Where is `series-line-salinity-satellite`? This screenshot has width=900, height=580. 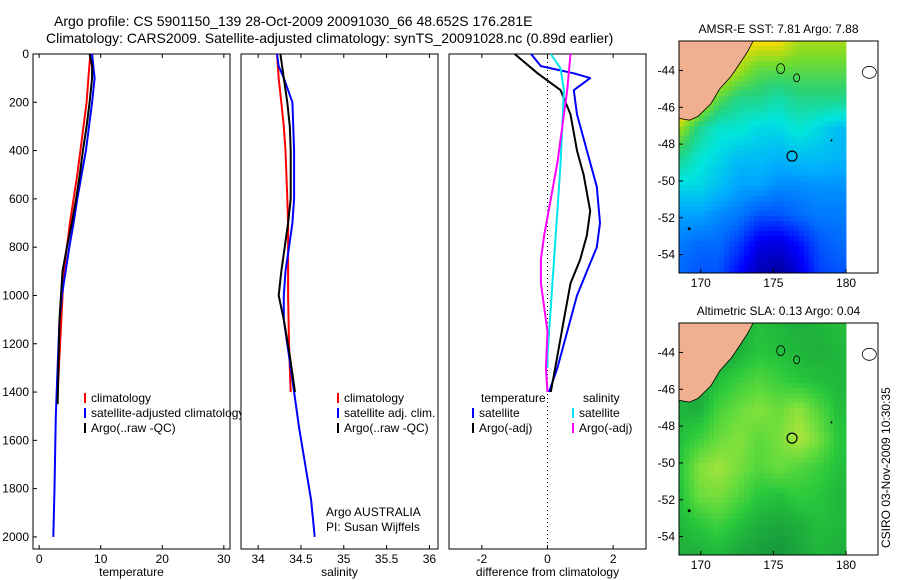 series-line-salinity-satellite is located at coordinates (555, 210).